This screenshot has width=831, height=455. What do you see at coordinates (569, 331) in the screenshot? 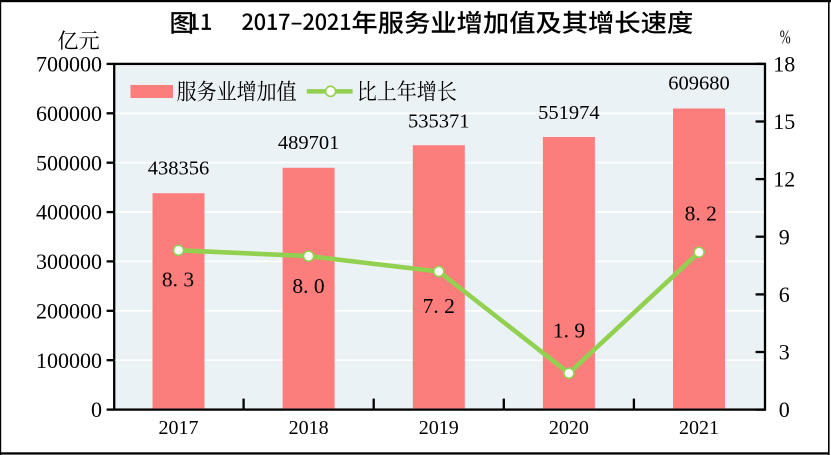
I see `svg-text: 1. 9` at bounding box center [569, 331].